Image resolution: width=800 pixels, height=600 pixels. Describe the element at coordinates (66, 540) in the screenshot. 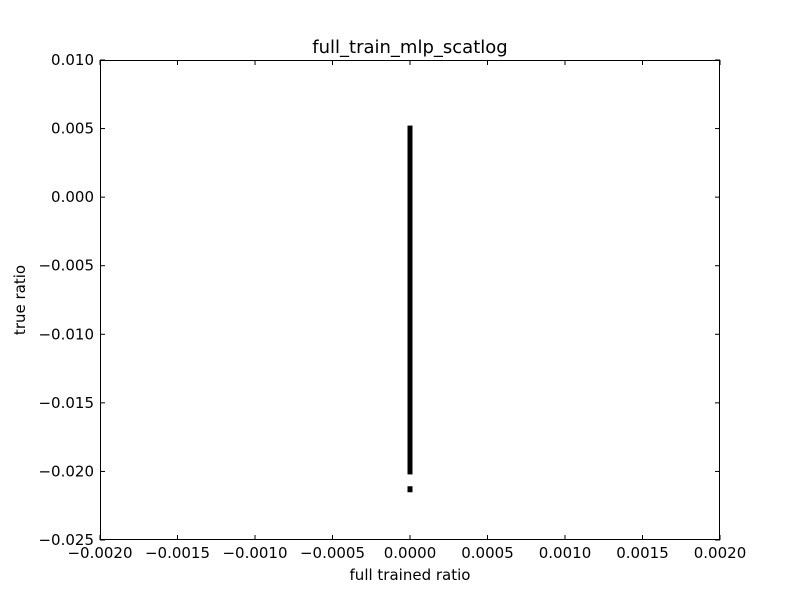

I see `y-tick-label: −0.025` at that location.